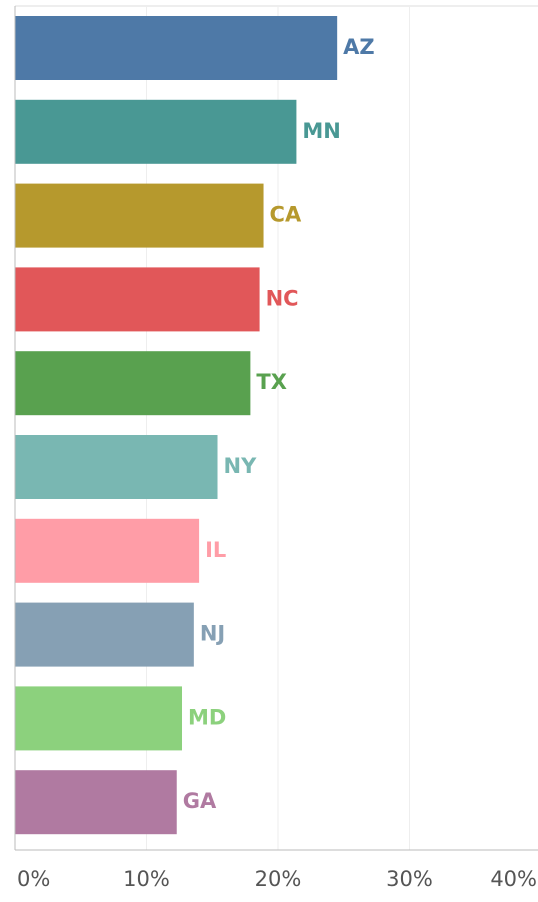 Image resolution: width=538 pixels, height=902 pixels. I want to click on x-tick-label: 30%, so click(409, 879).